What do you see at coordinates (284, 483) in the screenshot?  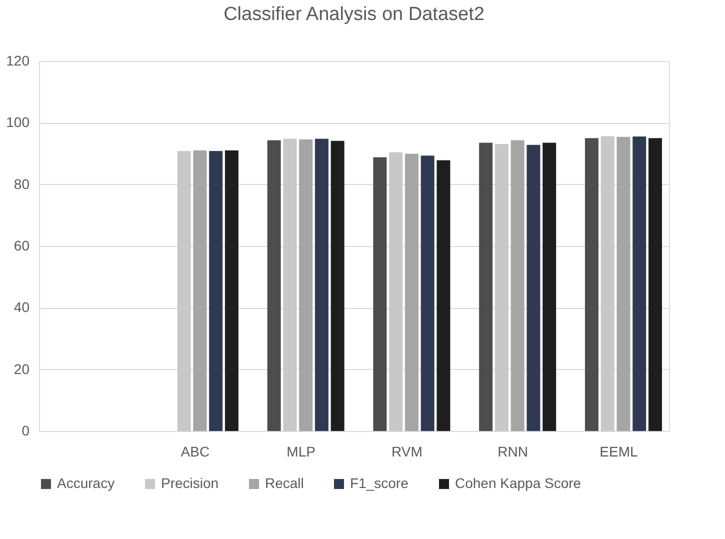 I see `legend-label: Recall` at bounding box center [284, 483].